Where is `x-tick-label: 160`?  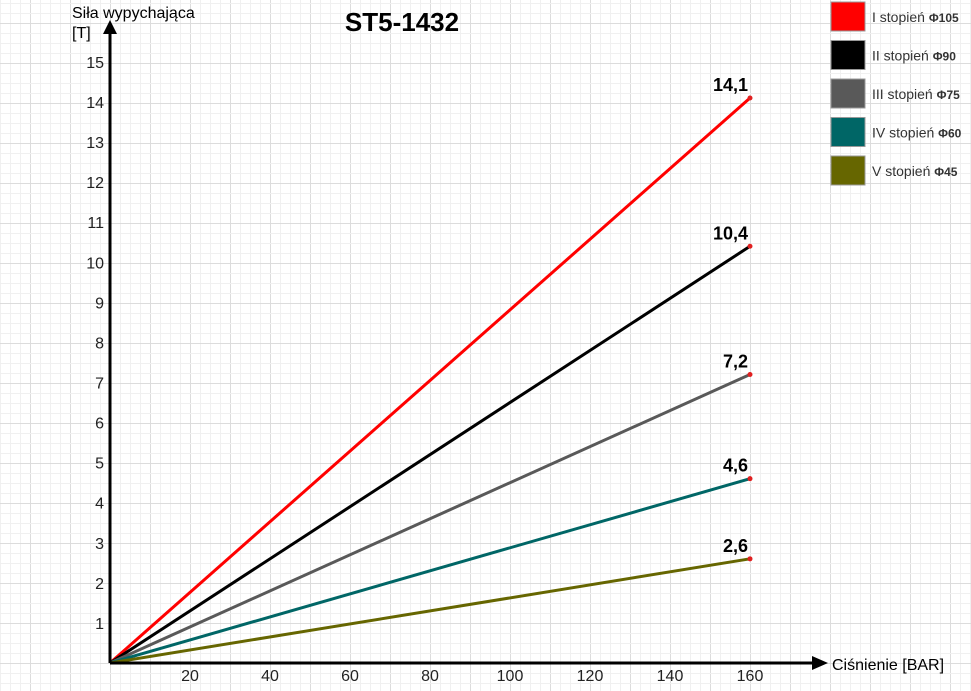
x-tick-label: 160 is located at coordinates (750, 676).